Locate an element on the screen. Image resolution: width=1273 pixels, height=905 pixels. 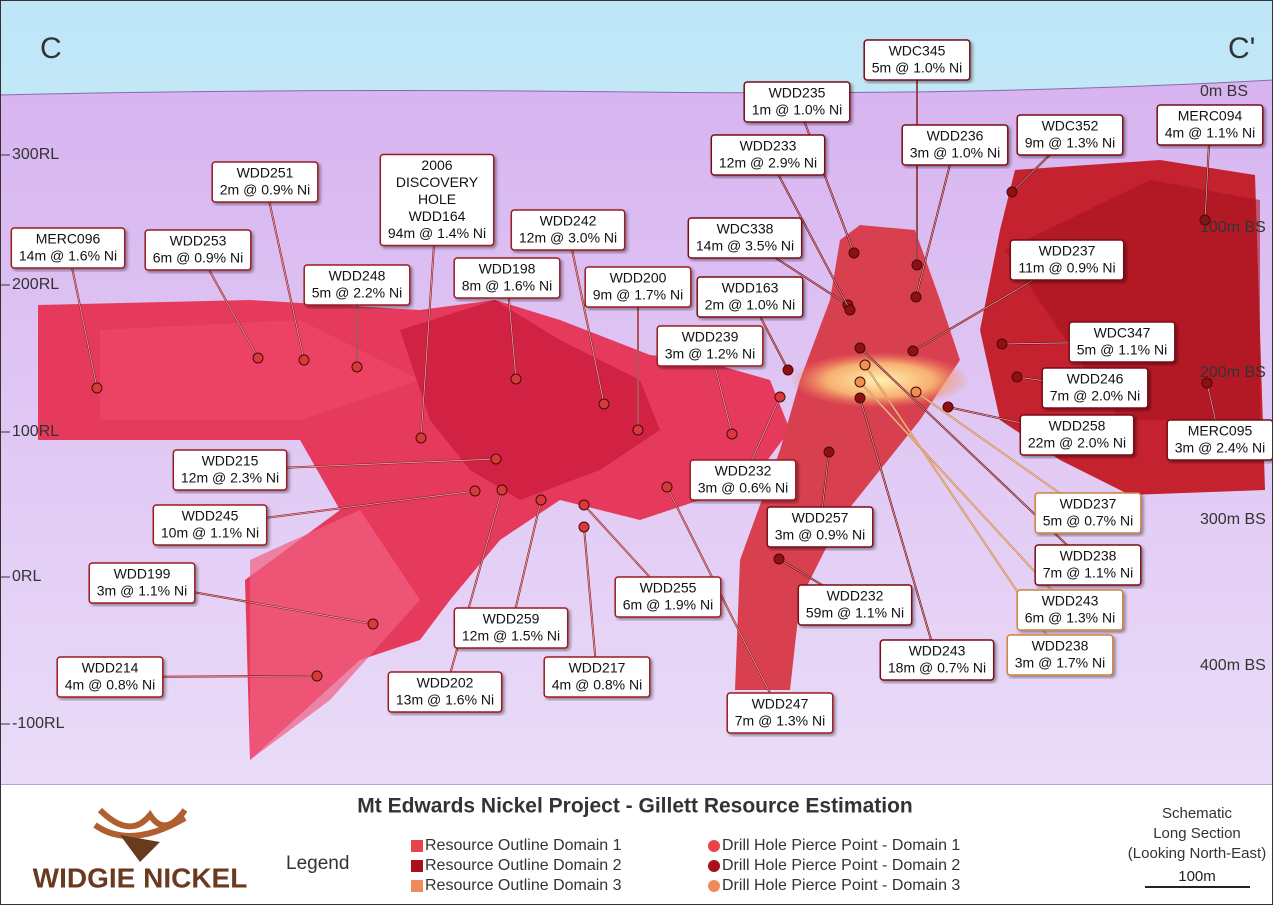
callout-text: 5m @ 0.7% Ni is located at coordinates (1088, 521).